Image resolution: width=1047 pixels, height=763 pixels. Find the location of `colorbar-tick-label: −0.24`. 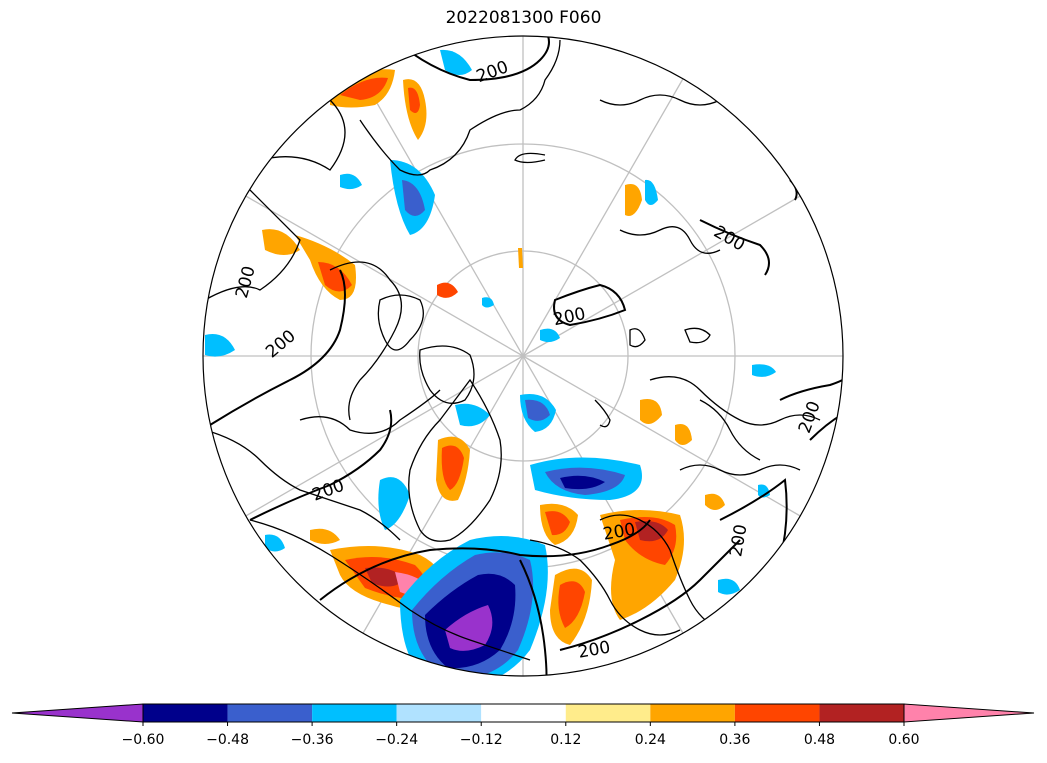

colorbar-tick-label: −0.24 is located at coordinates (396, 740).